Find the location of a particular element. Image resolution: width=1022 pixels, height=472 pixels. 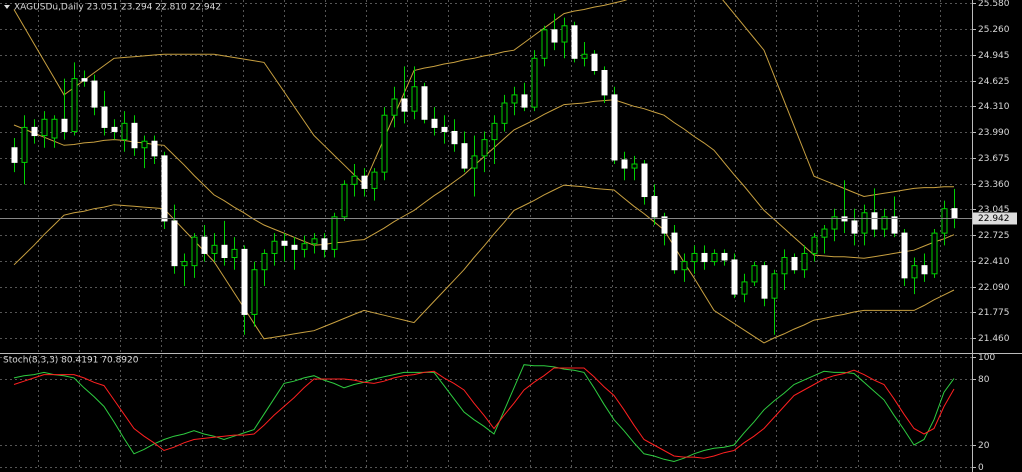

y-tick-label: 25.260 is located at coordinates (994, 30).